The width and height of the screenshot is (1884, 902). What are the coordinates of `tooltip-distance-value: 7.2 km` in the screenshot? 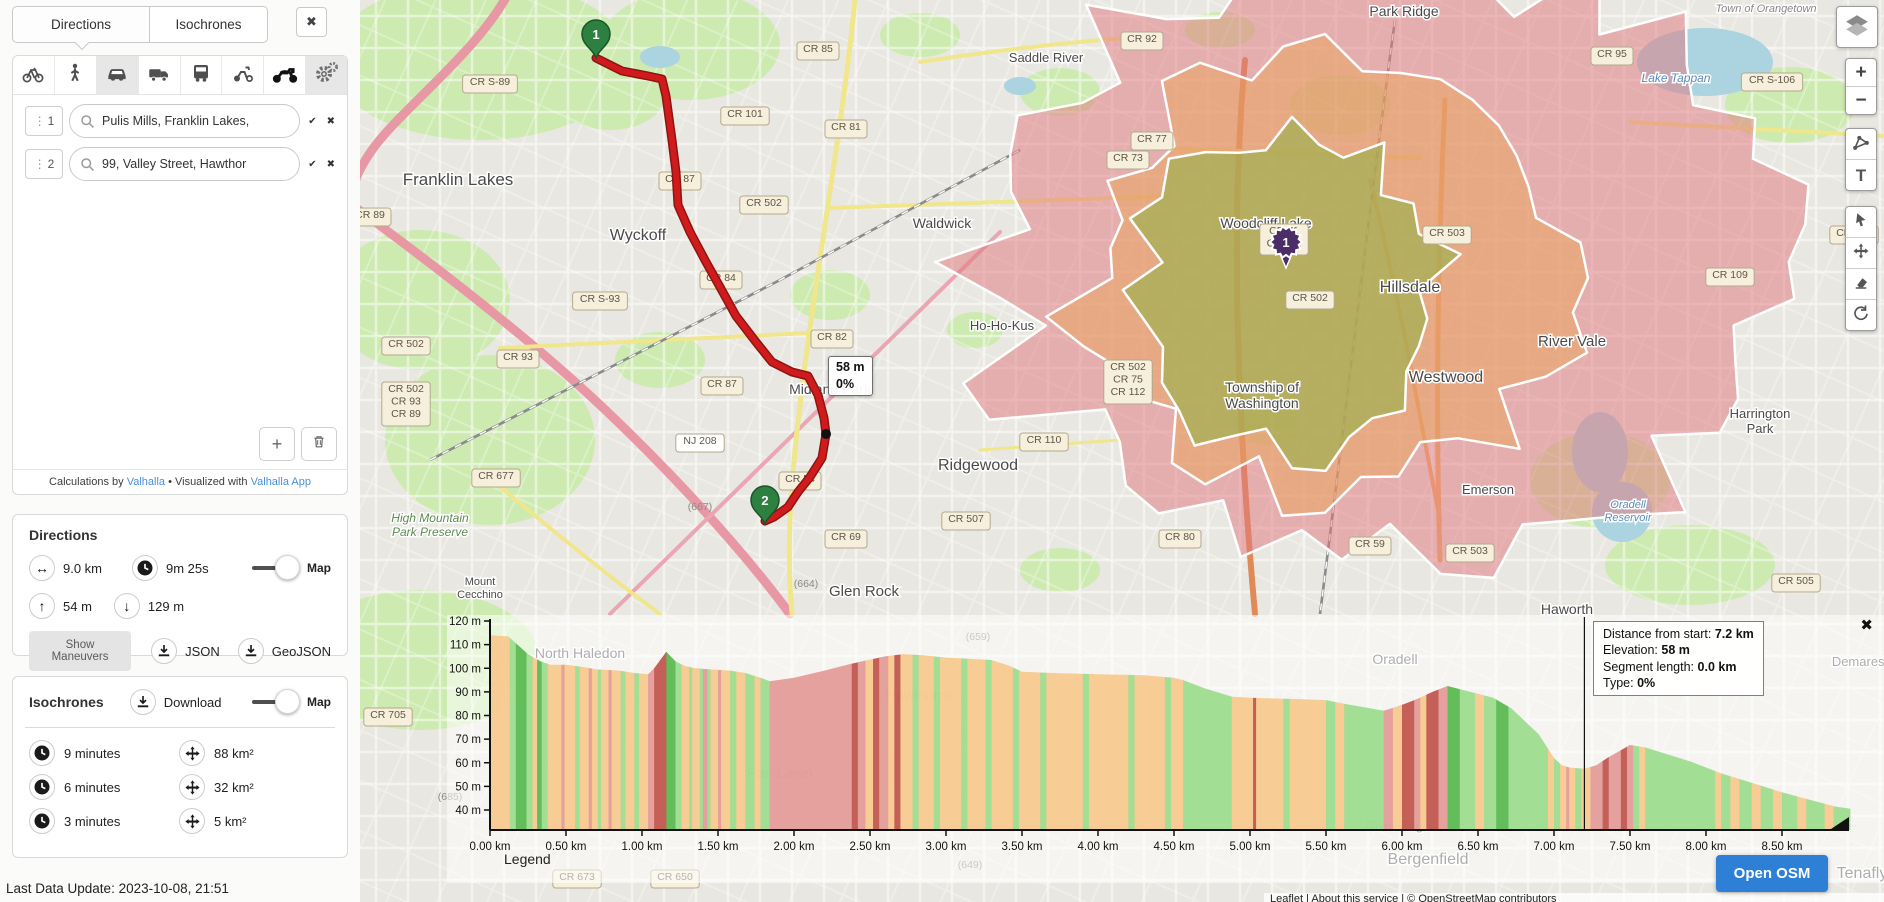 It's located at (1734, 634).